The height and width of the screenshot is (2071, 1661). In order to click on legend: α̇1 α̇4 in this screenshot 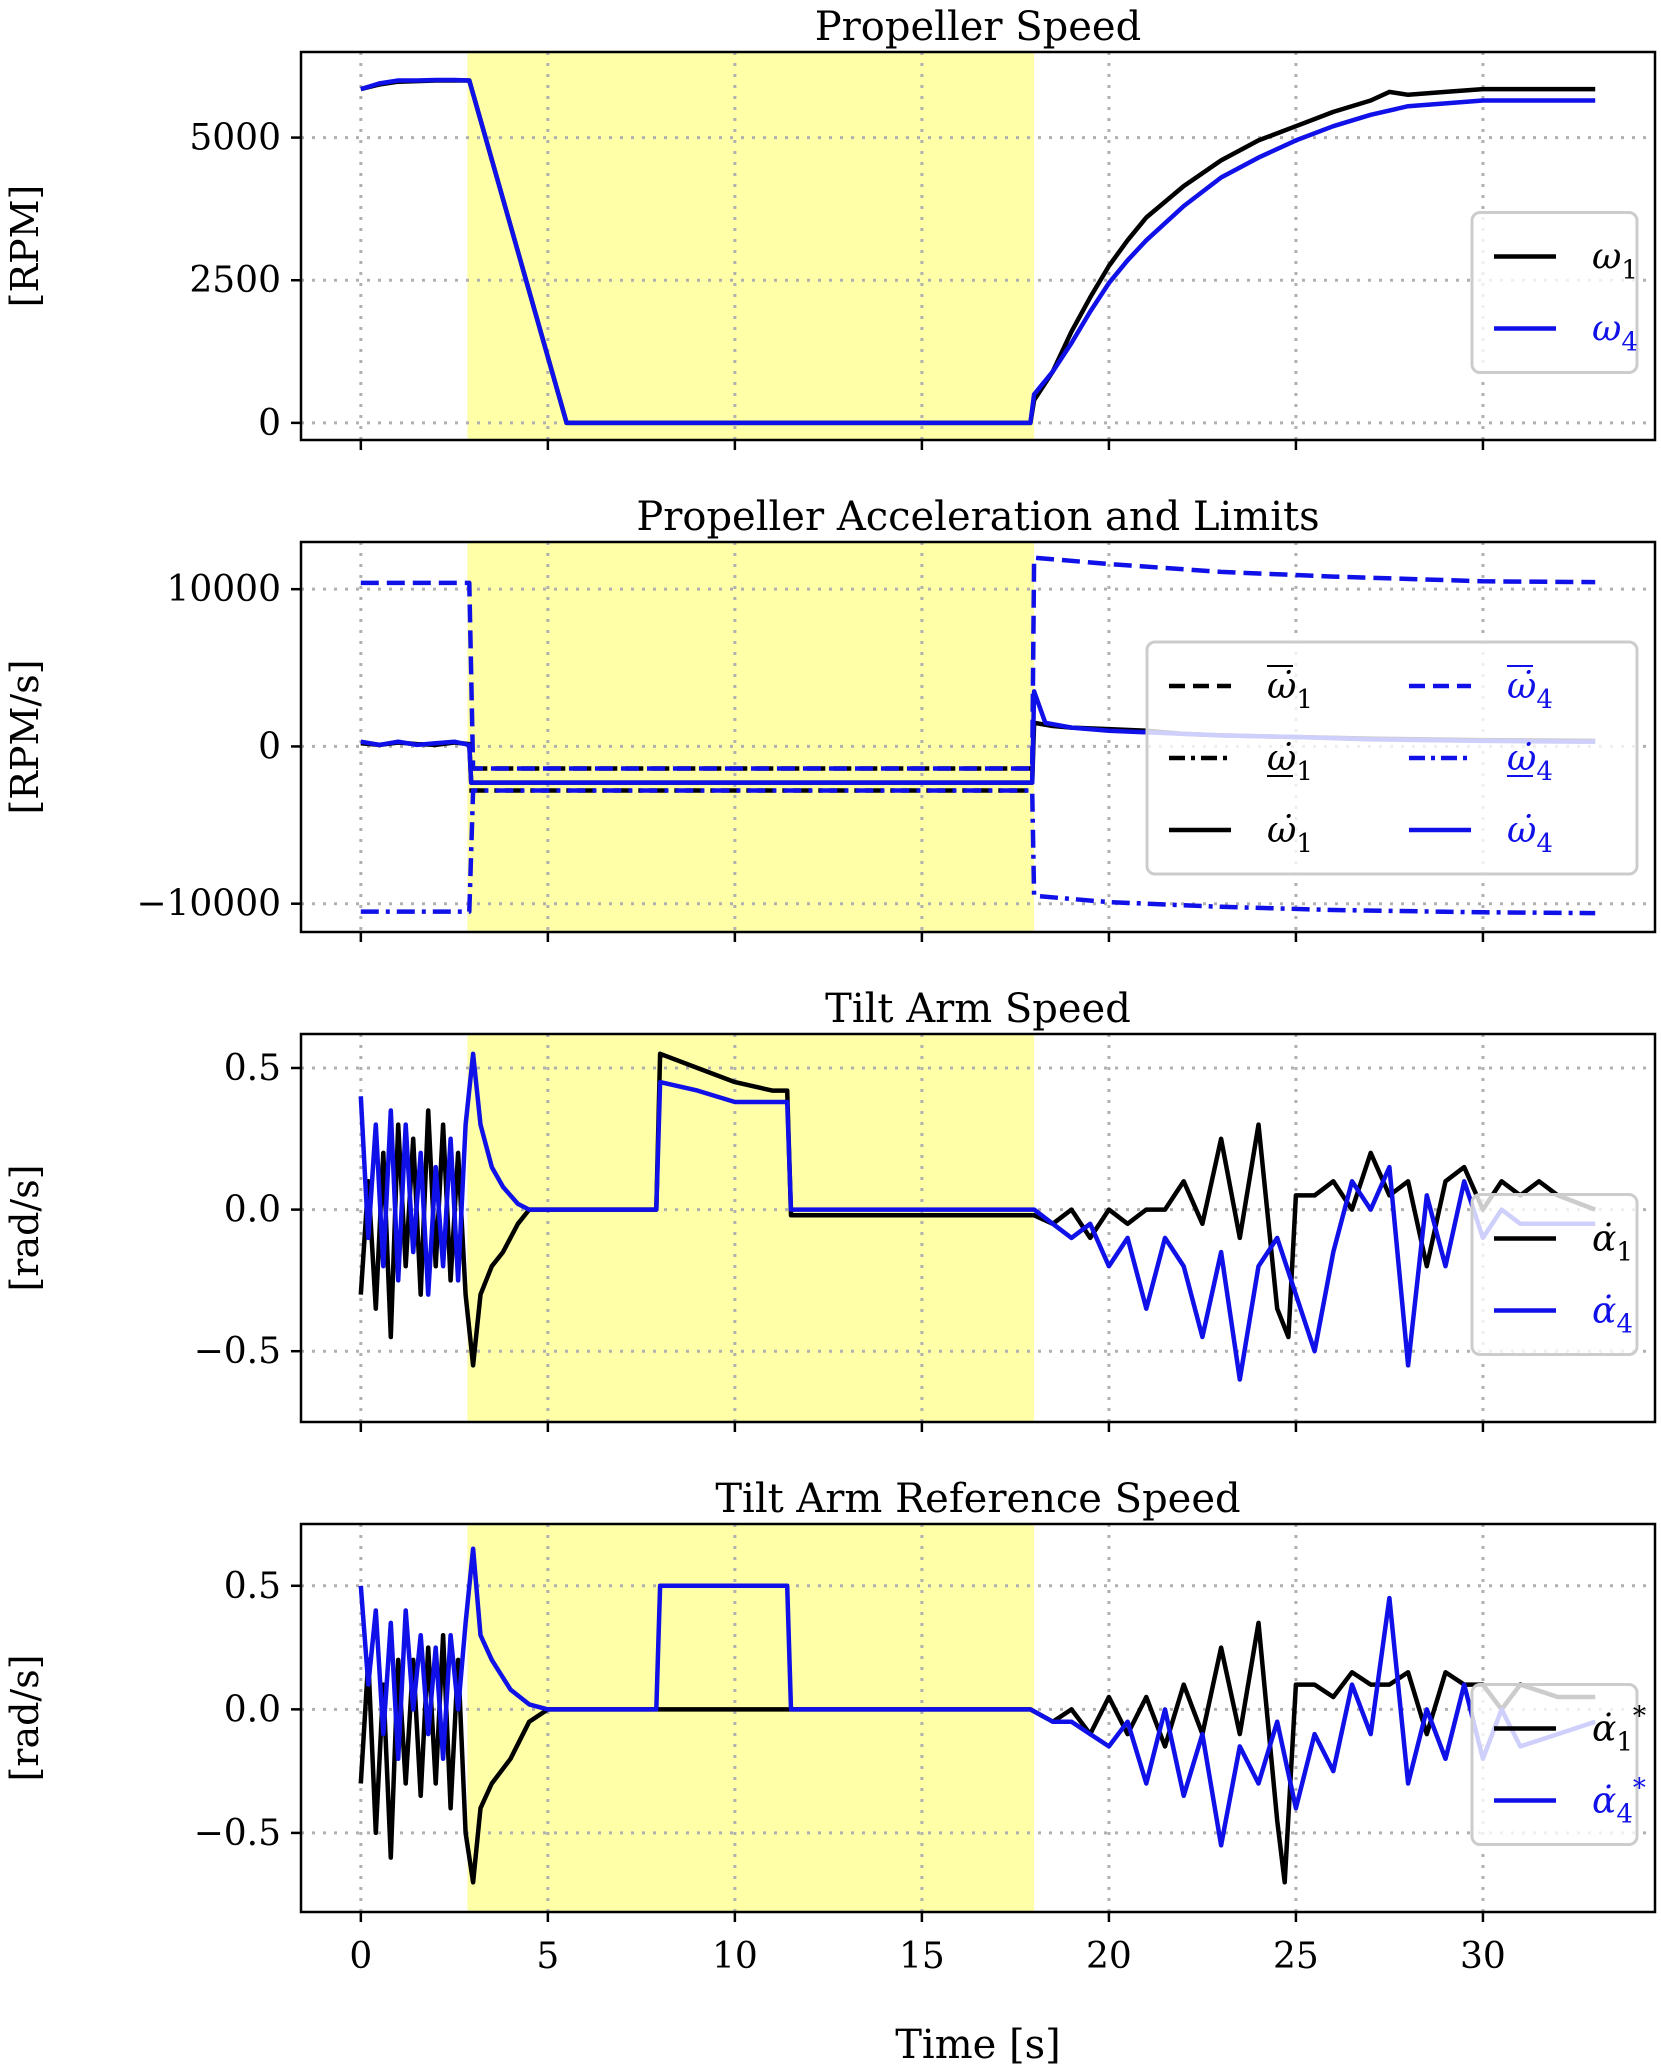, I will do `click(1554, 1275)`.